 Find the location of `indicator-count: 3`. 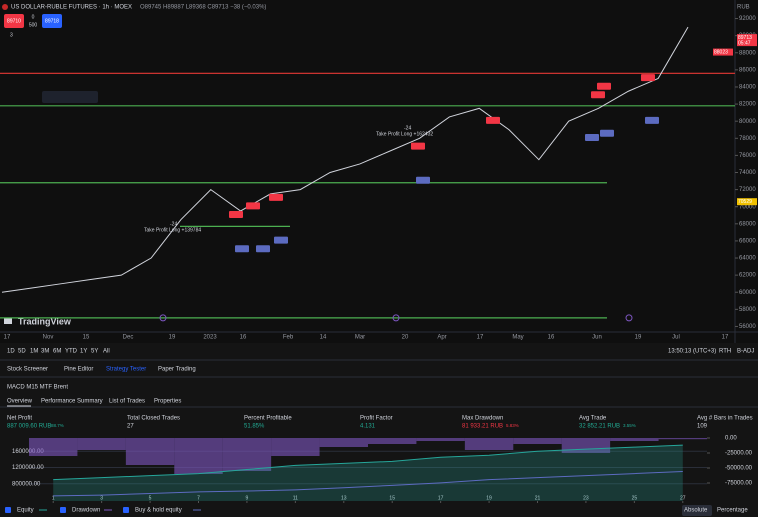

indicator-count: 3 is located at coordinates (11, 35).